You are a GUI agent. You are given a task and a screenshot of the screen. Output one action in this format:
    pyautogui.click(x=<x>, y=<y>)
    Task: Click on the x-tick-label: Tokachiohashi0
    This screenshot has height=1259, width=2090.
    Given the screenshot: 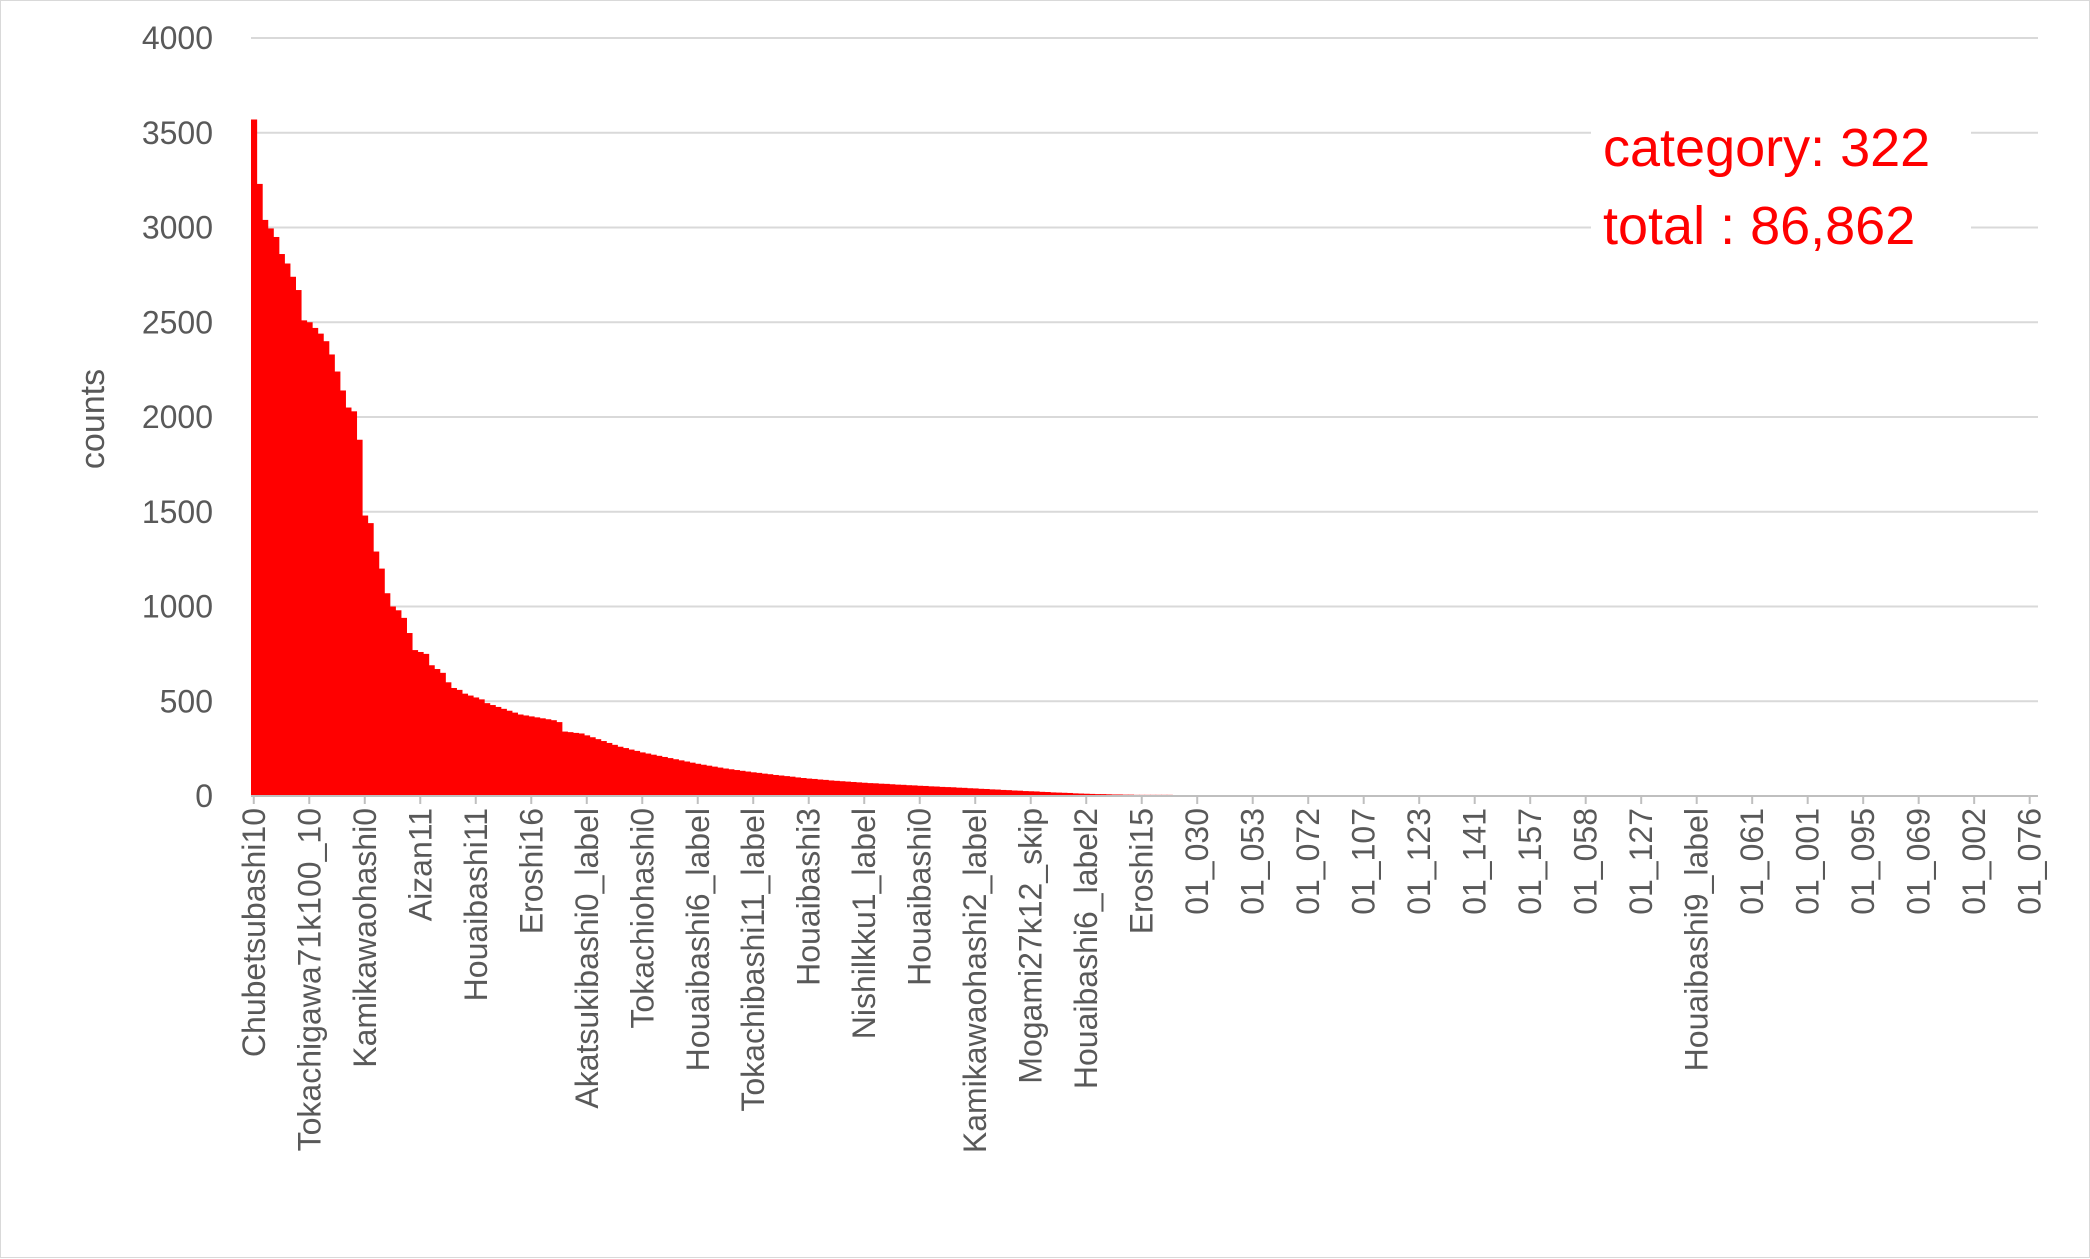 What is the action you would take?
    pyautogui.click(x=642, y=918)
    